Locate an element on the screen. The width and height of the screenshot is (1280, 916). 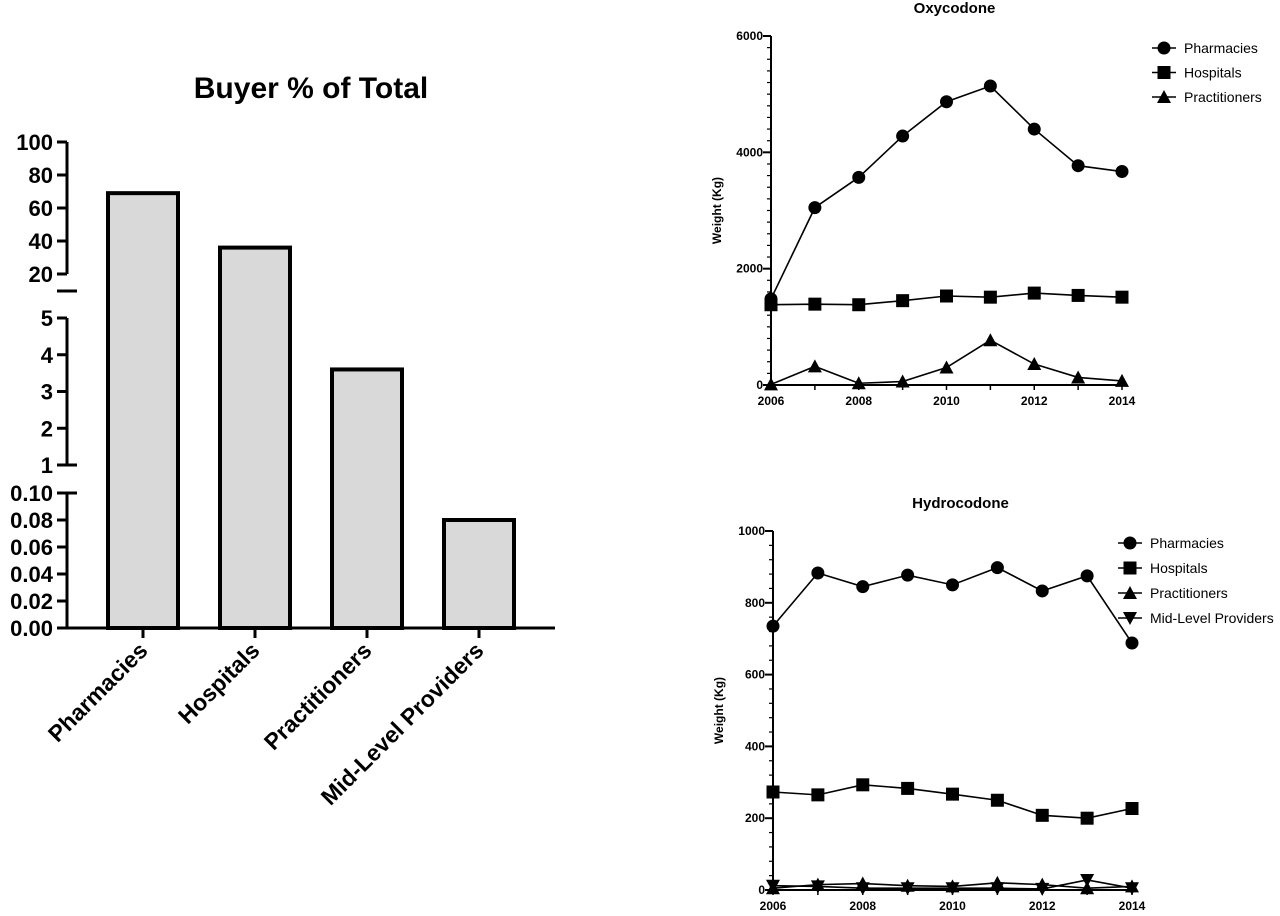
y-tick-label: 800 is located at coordinates (755, 603).